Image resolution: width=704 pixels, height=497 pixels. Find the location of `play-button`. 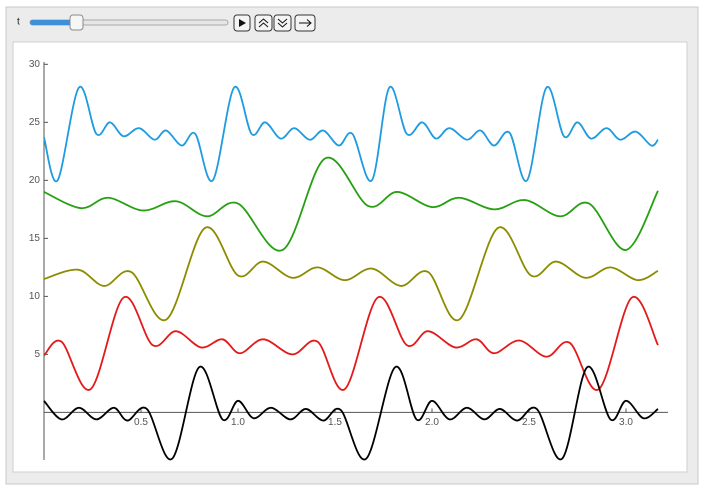

play-button is located at coordinates (242, 23).